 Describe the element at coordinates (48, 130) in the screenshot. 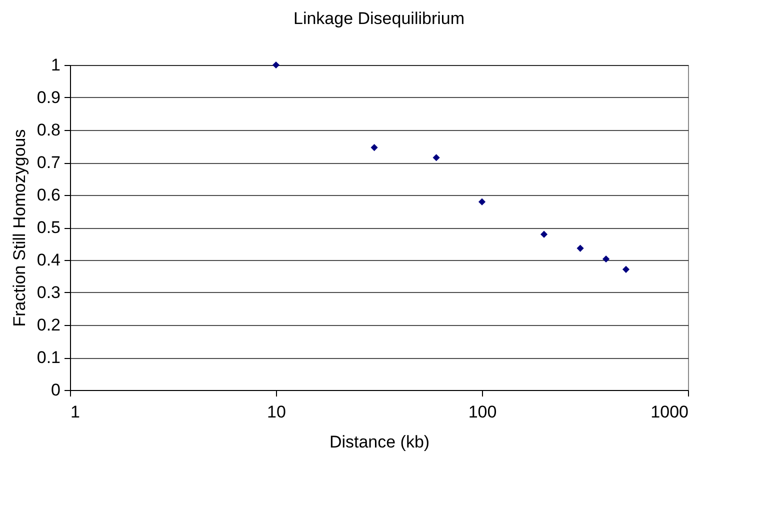

I see `y-tick-label: 0.8` at that location.